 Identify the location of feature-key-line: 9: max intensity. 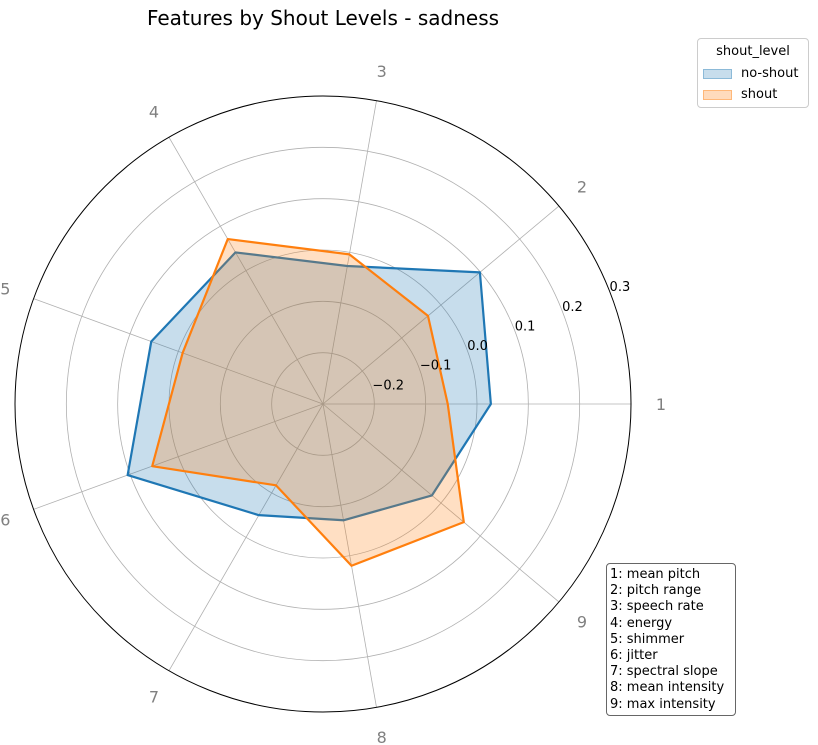
(663, 704).